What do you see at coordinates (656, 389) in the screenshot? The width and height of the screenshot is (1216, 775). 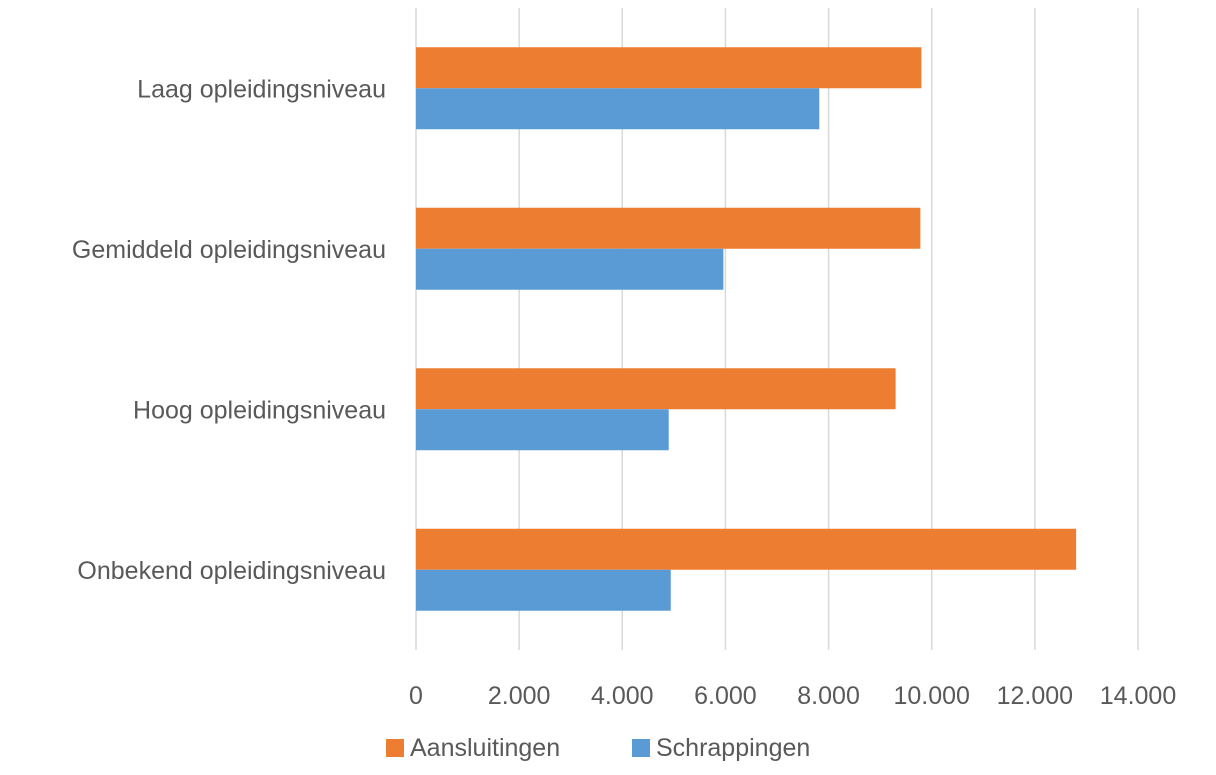 I see `bar-aansluitingen-hoog-opleidingsniveau` at bounding box center [656, 389].